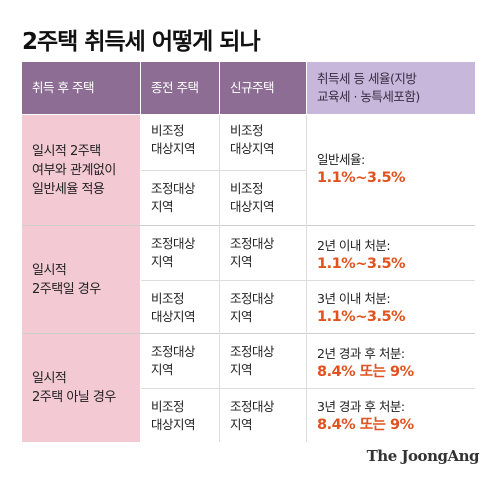 The height and width of the screenshot is (479, 497). I want to click on group-3-row-2-previous: 비조정 대상지역, so click(180, 416).